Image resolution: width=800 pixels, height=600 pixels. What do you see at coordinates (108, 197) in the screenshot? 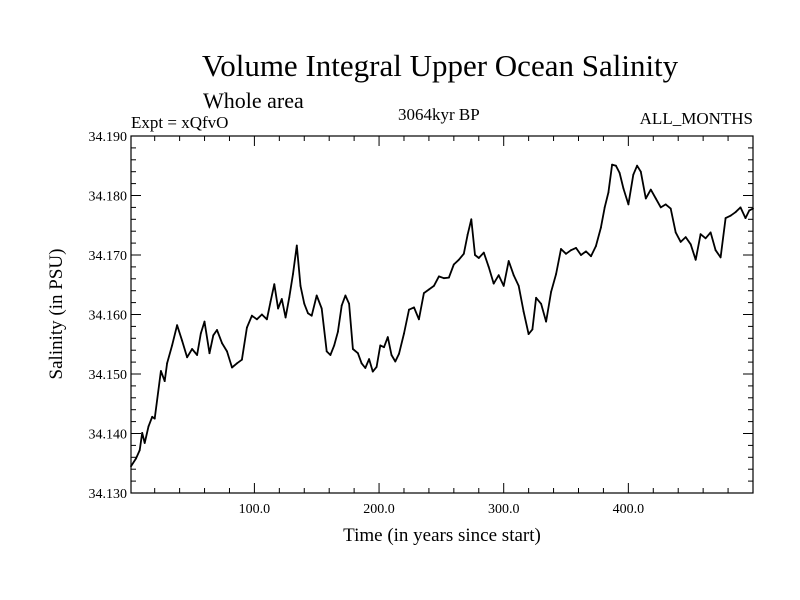
I see `y-tick-label: 34.180` at bounding box center [108, 197].